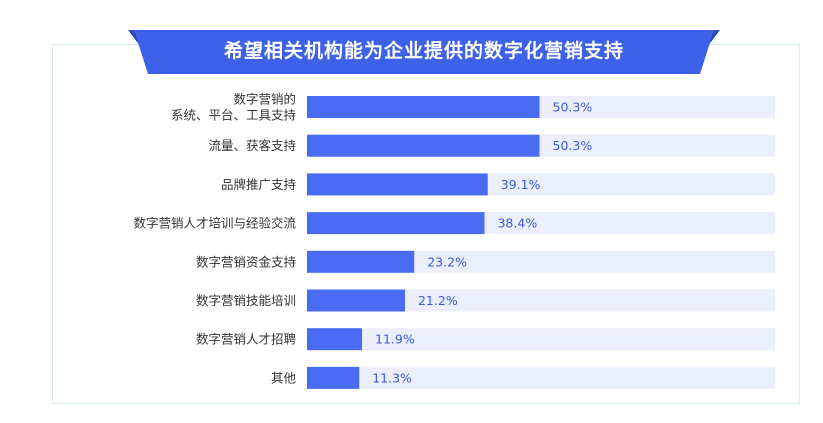 The width and height of the screenshot is (823, 423). I want to click on title-banner-shape, so click(424, 52).